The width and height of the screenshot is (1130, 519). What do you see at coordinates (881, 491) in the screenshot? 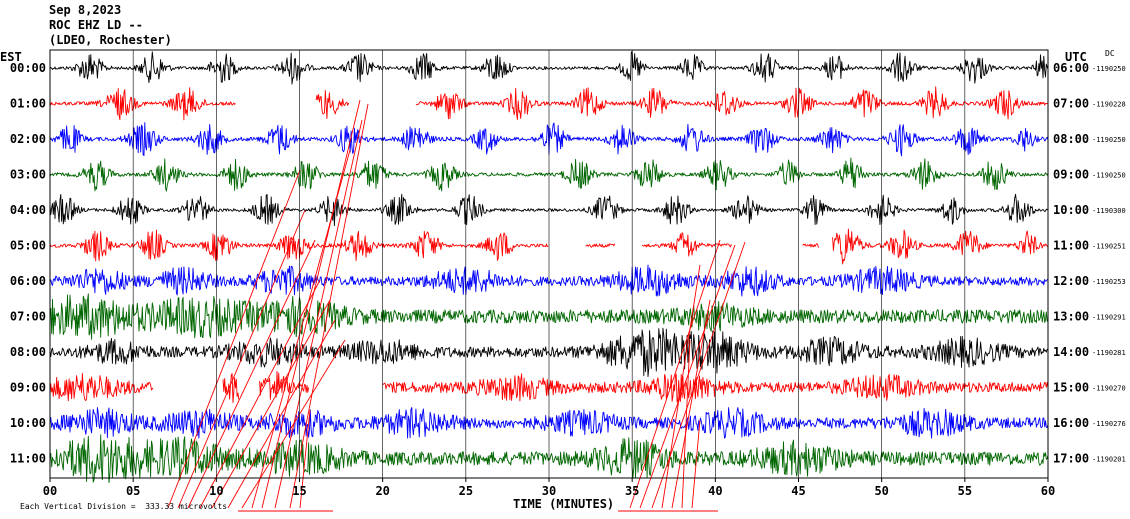
I see `x-tick-label: 50` at bounding box center [881, 491].